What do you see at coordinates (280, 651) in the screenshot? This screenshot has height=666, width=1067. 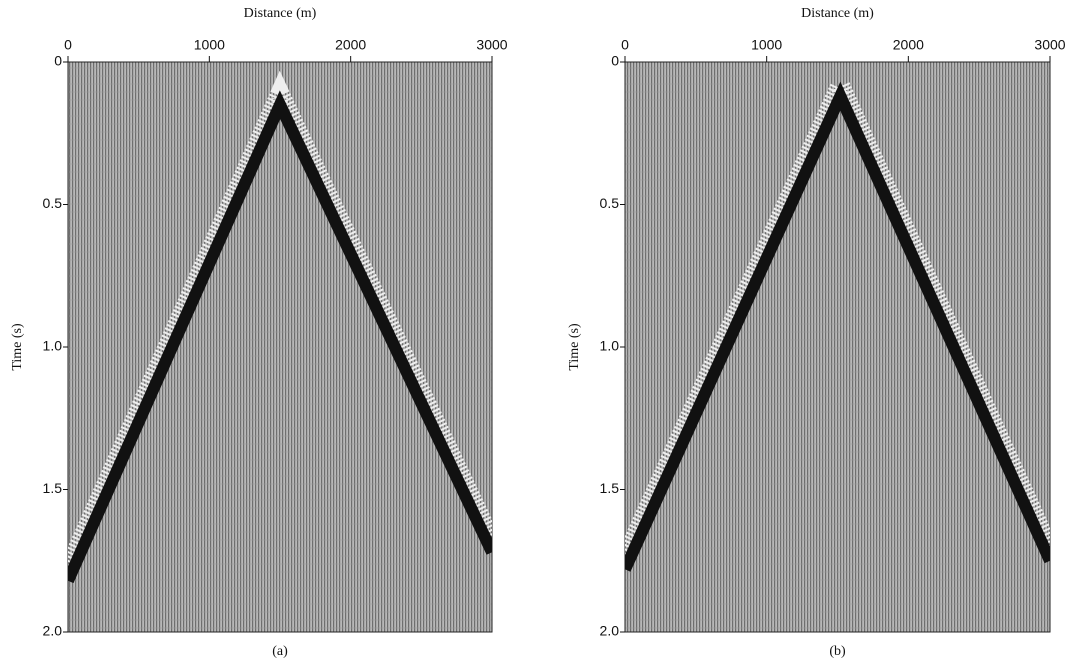 I see `caption: (a)` at bounding box center [280, 651].